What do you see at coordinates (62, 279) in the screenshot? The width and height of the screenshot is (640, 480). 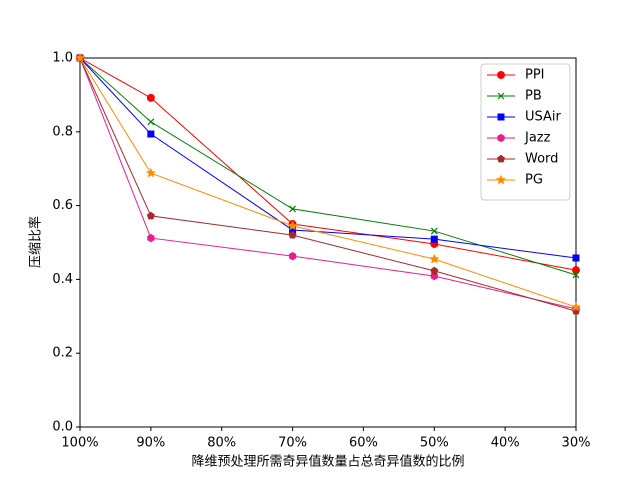 I see `y-tick-label: 0.4` at bounding box center [62, 279].